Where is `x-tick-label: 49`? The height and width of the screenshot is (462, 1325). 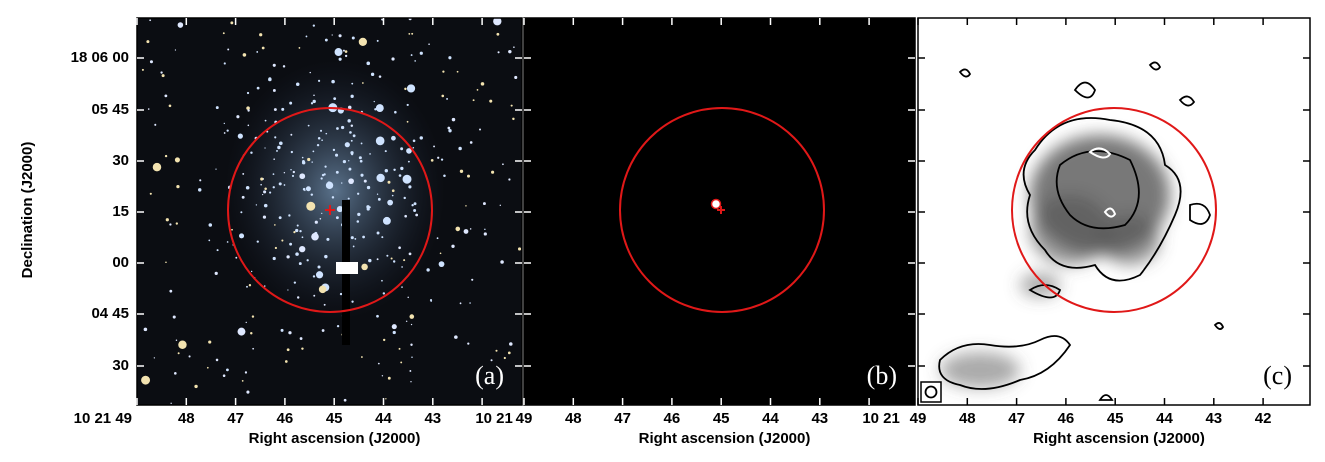
x-tick-label: 49 is located at coordinates (524, 418).